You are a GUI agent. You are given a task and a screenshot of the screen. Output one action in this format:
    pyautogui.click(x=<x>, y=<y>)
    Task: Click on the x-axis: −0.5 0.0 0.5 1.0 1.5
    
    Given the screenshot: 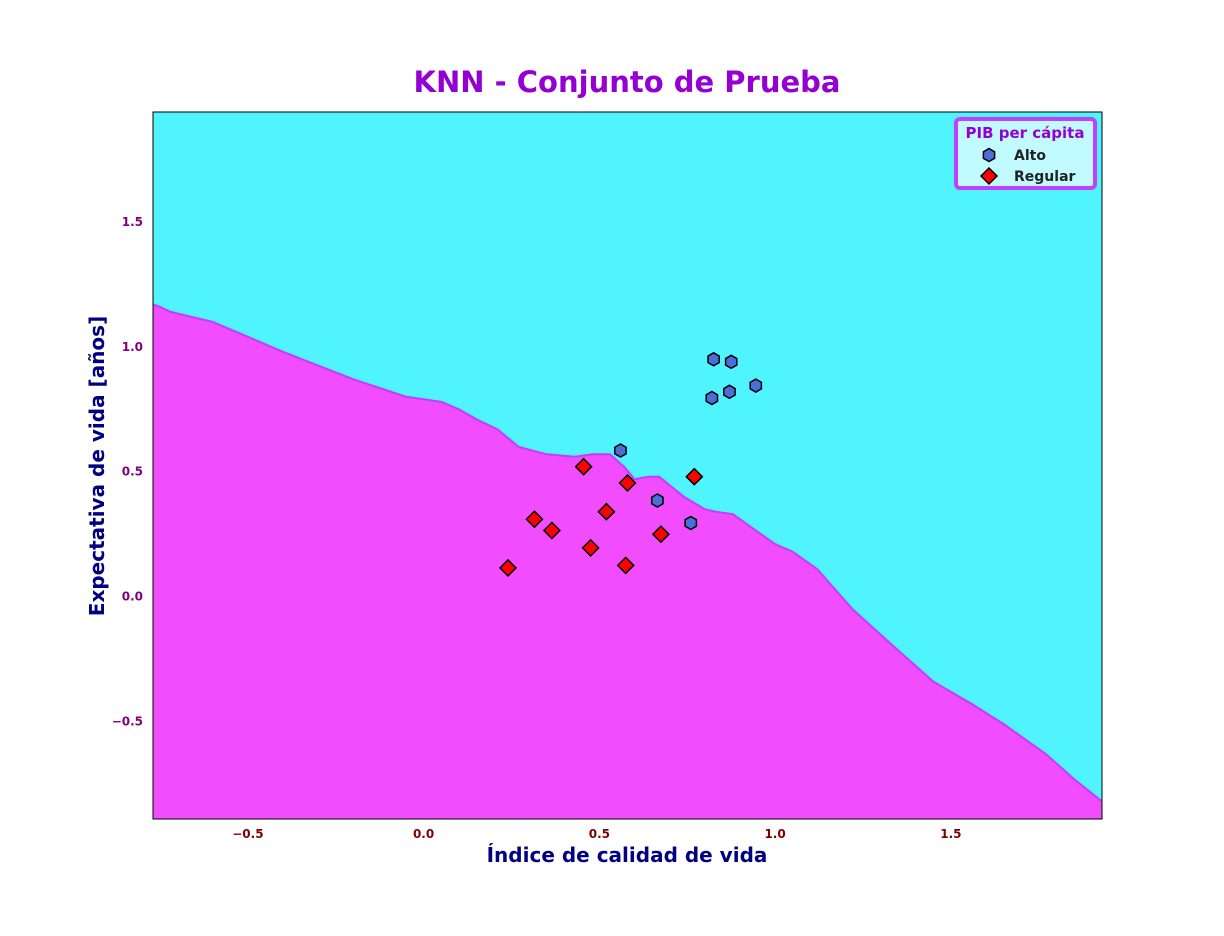 What is the action you would take?
    pyautogui.click(x=596, y=834)
    